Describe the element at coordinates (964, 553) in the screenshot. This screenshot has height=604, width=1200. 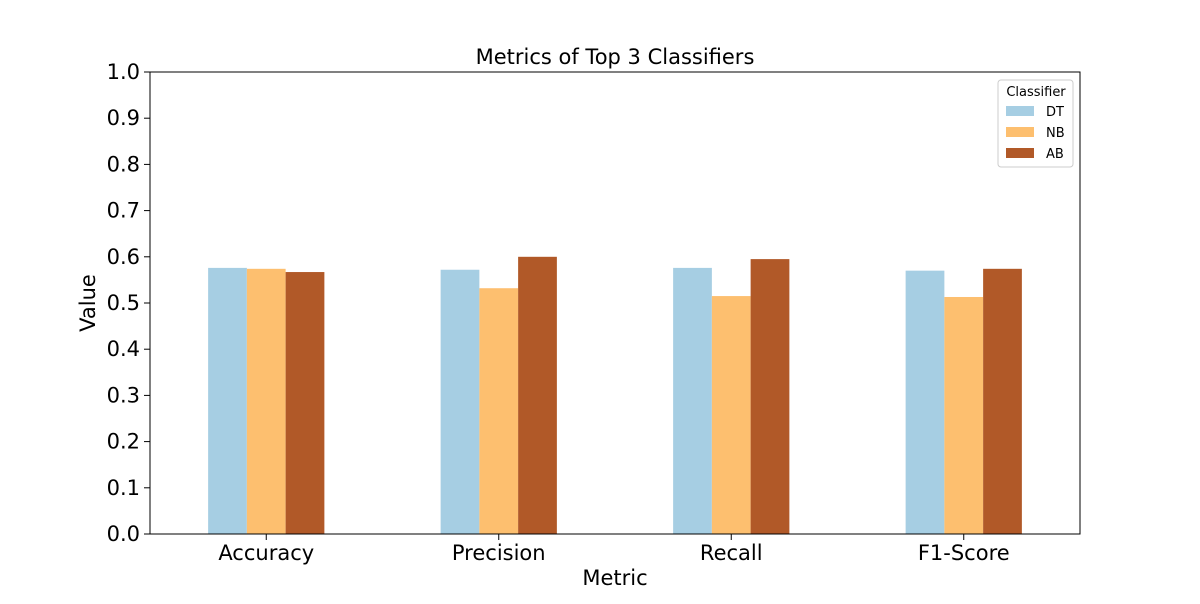
I see `x-tick-label: F1-Score` at that location.